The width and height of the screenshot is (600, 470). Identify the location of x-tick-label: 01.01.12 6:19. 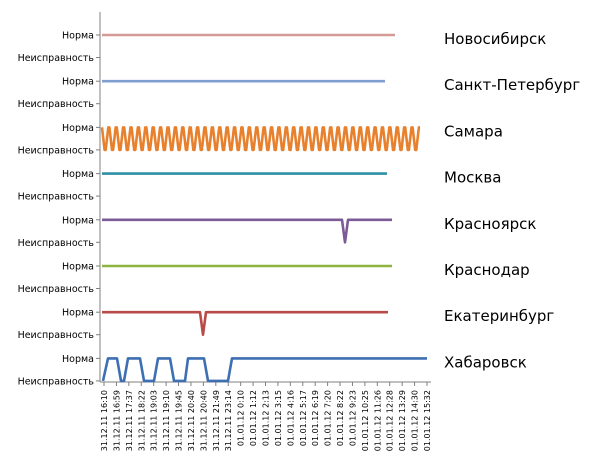
(315, 418).